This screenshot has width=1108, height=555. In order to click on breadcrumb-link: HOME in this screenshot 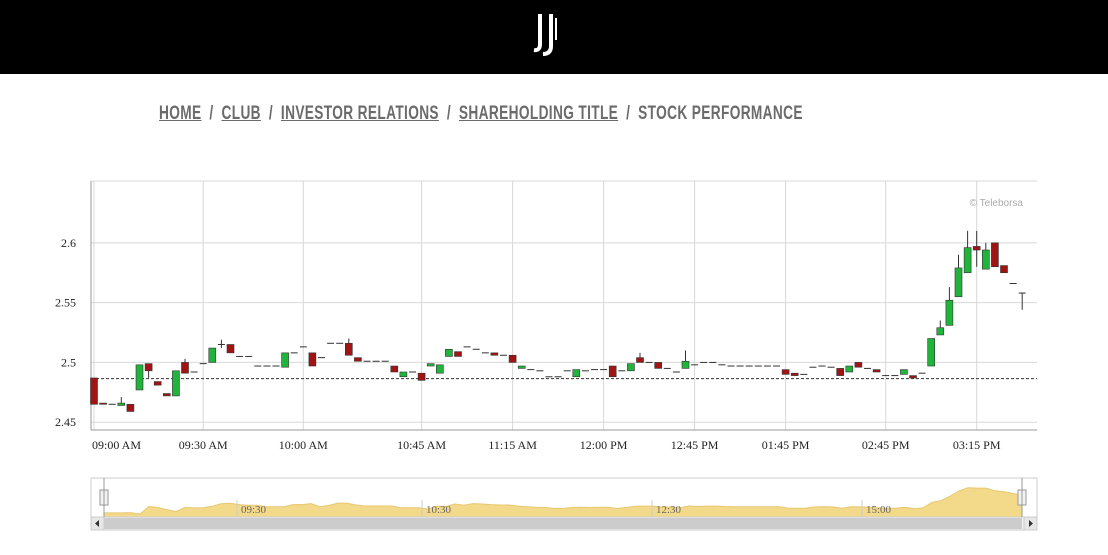, I will do `click(180, 113)`.